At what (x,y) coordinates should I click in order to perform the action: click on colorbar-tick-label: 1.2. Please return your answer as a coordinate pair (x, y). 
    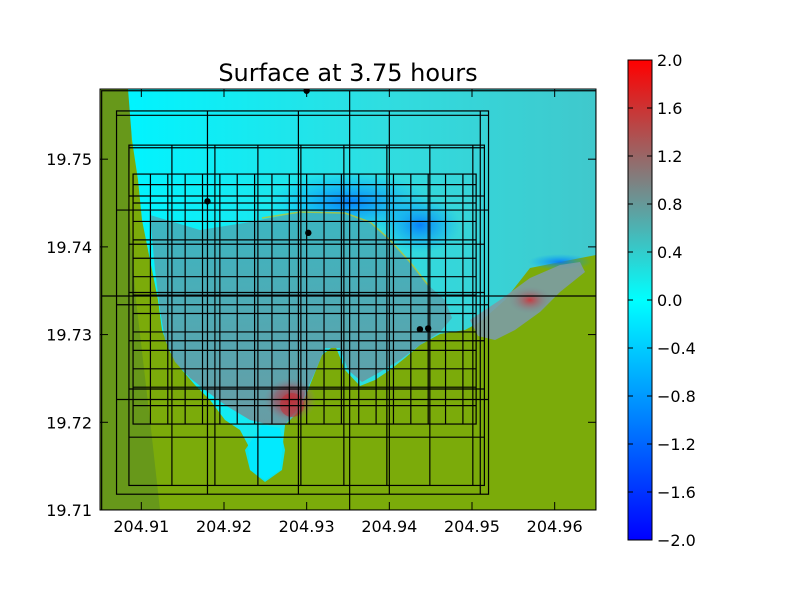
    Looking at the image, I should click on (669, 156).